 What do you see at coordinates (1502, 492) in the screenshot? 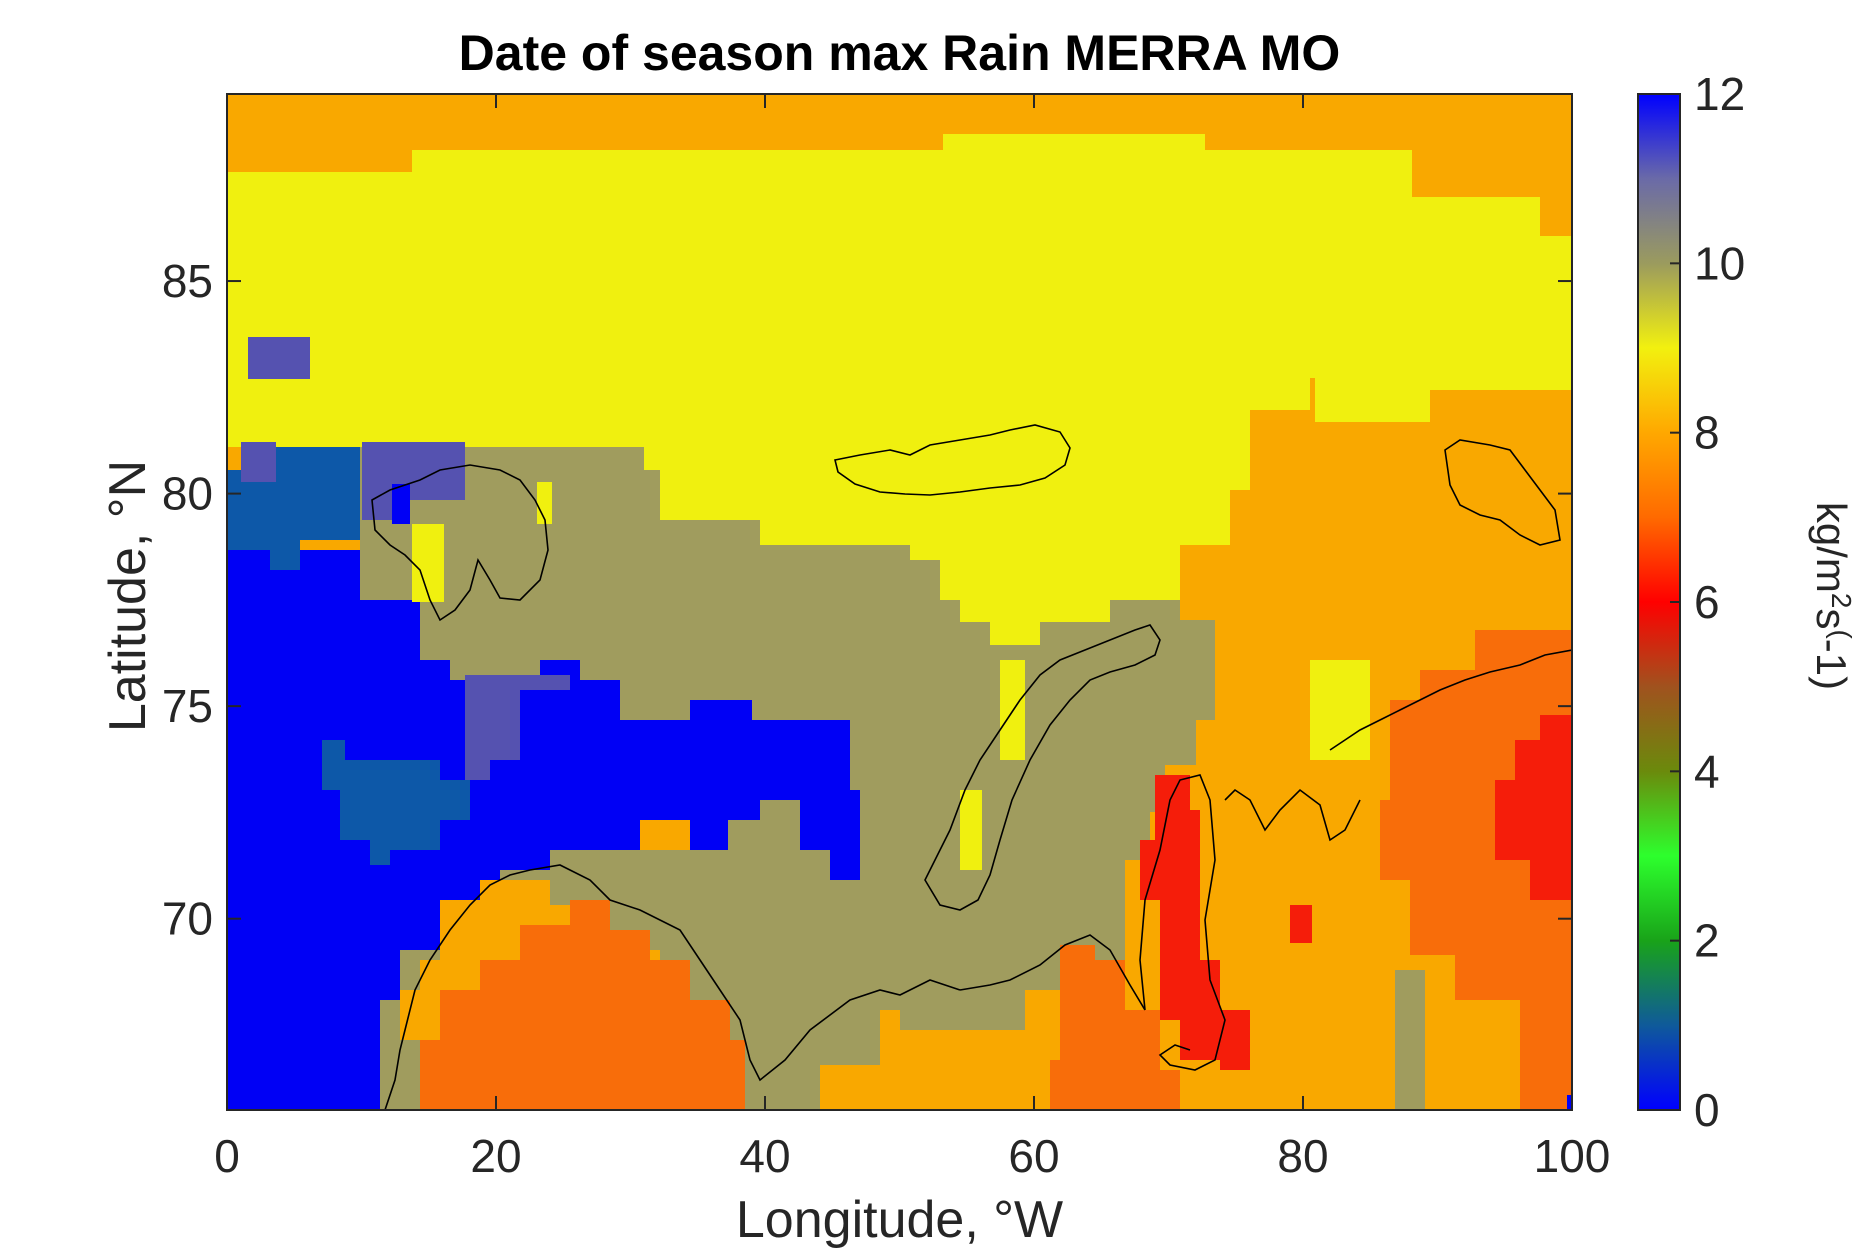
I see `coastline-severnaya-zemlya` at bounding box center [1502, 492].